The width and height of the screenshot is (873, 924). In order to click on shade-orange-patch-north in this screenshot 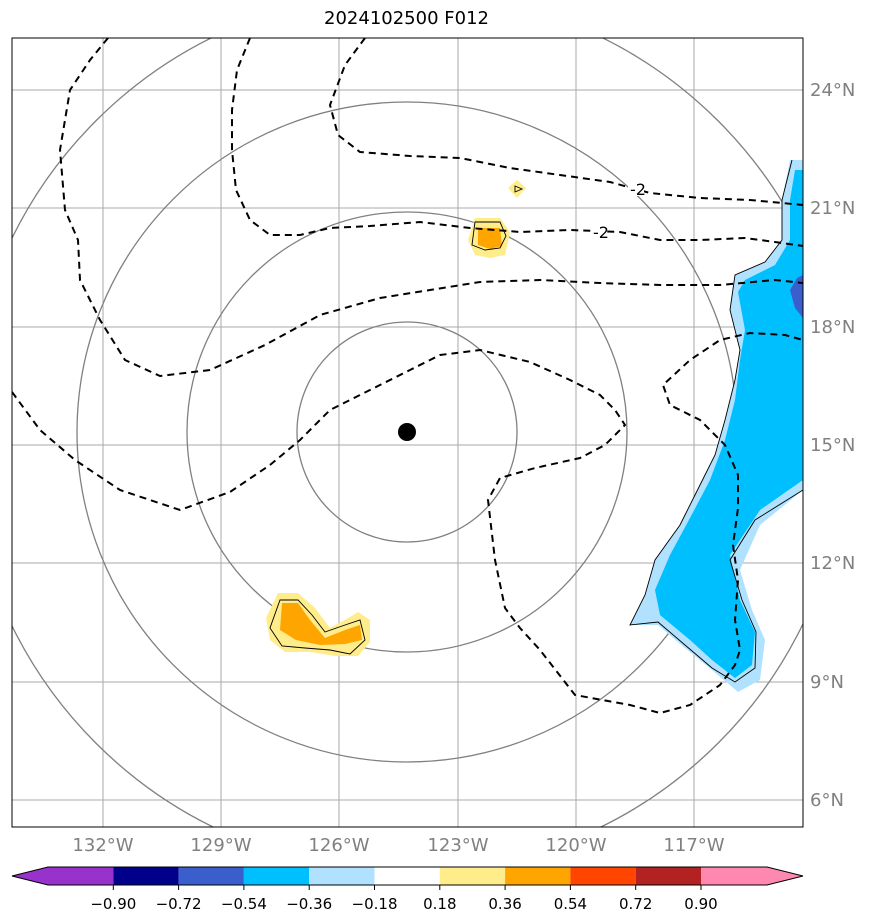, I will do `click(490, 238)`.